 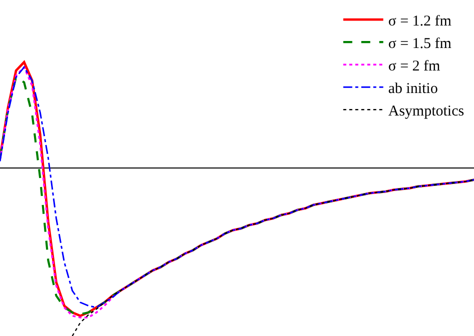 What do you see at coordinates (413, 88) in the screenshot?
I see `legend-label: ab initio` at bounding box center [413, 88].